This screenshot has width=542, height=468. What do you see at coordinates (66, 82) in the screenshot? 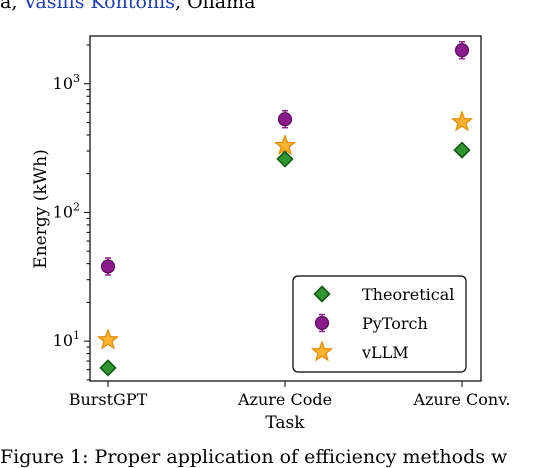
I see `y-tick-label: 10³` at bounding box center [66, 82].